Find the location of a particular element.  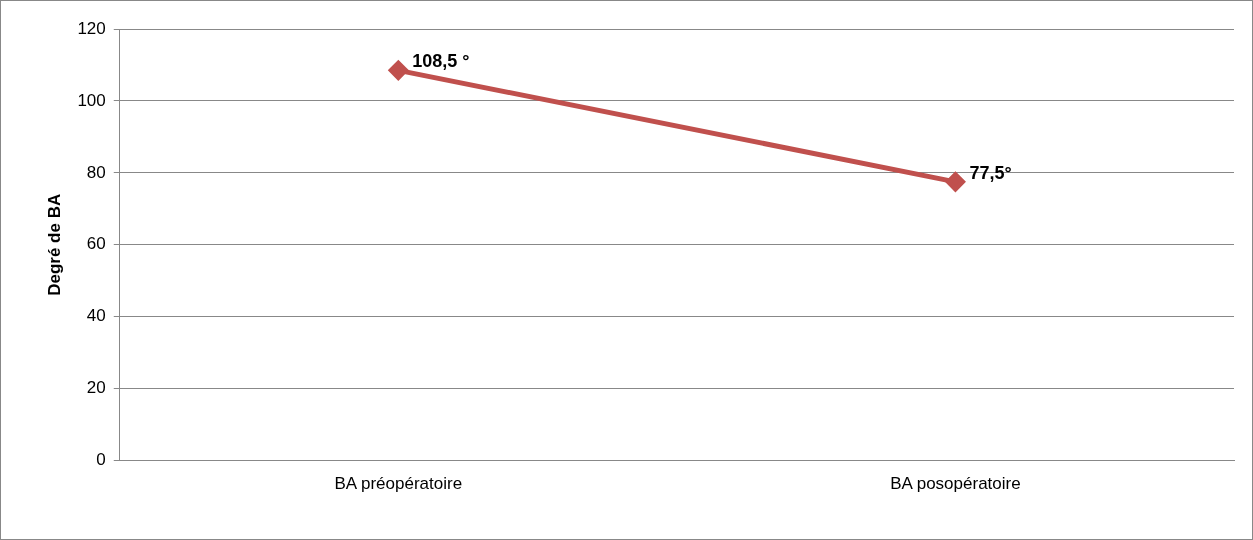

x-tick-label: BA préopératoire is located at coordinates (398, 484).